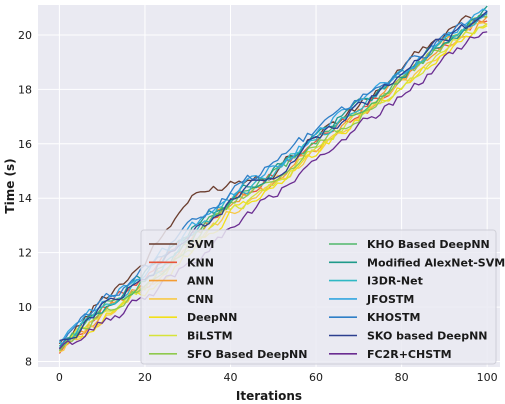  I want to click on legend-label: DeepNN, so click(212, 317).